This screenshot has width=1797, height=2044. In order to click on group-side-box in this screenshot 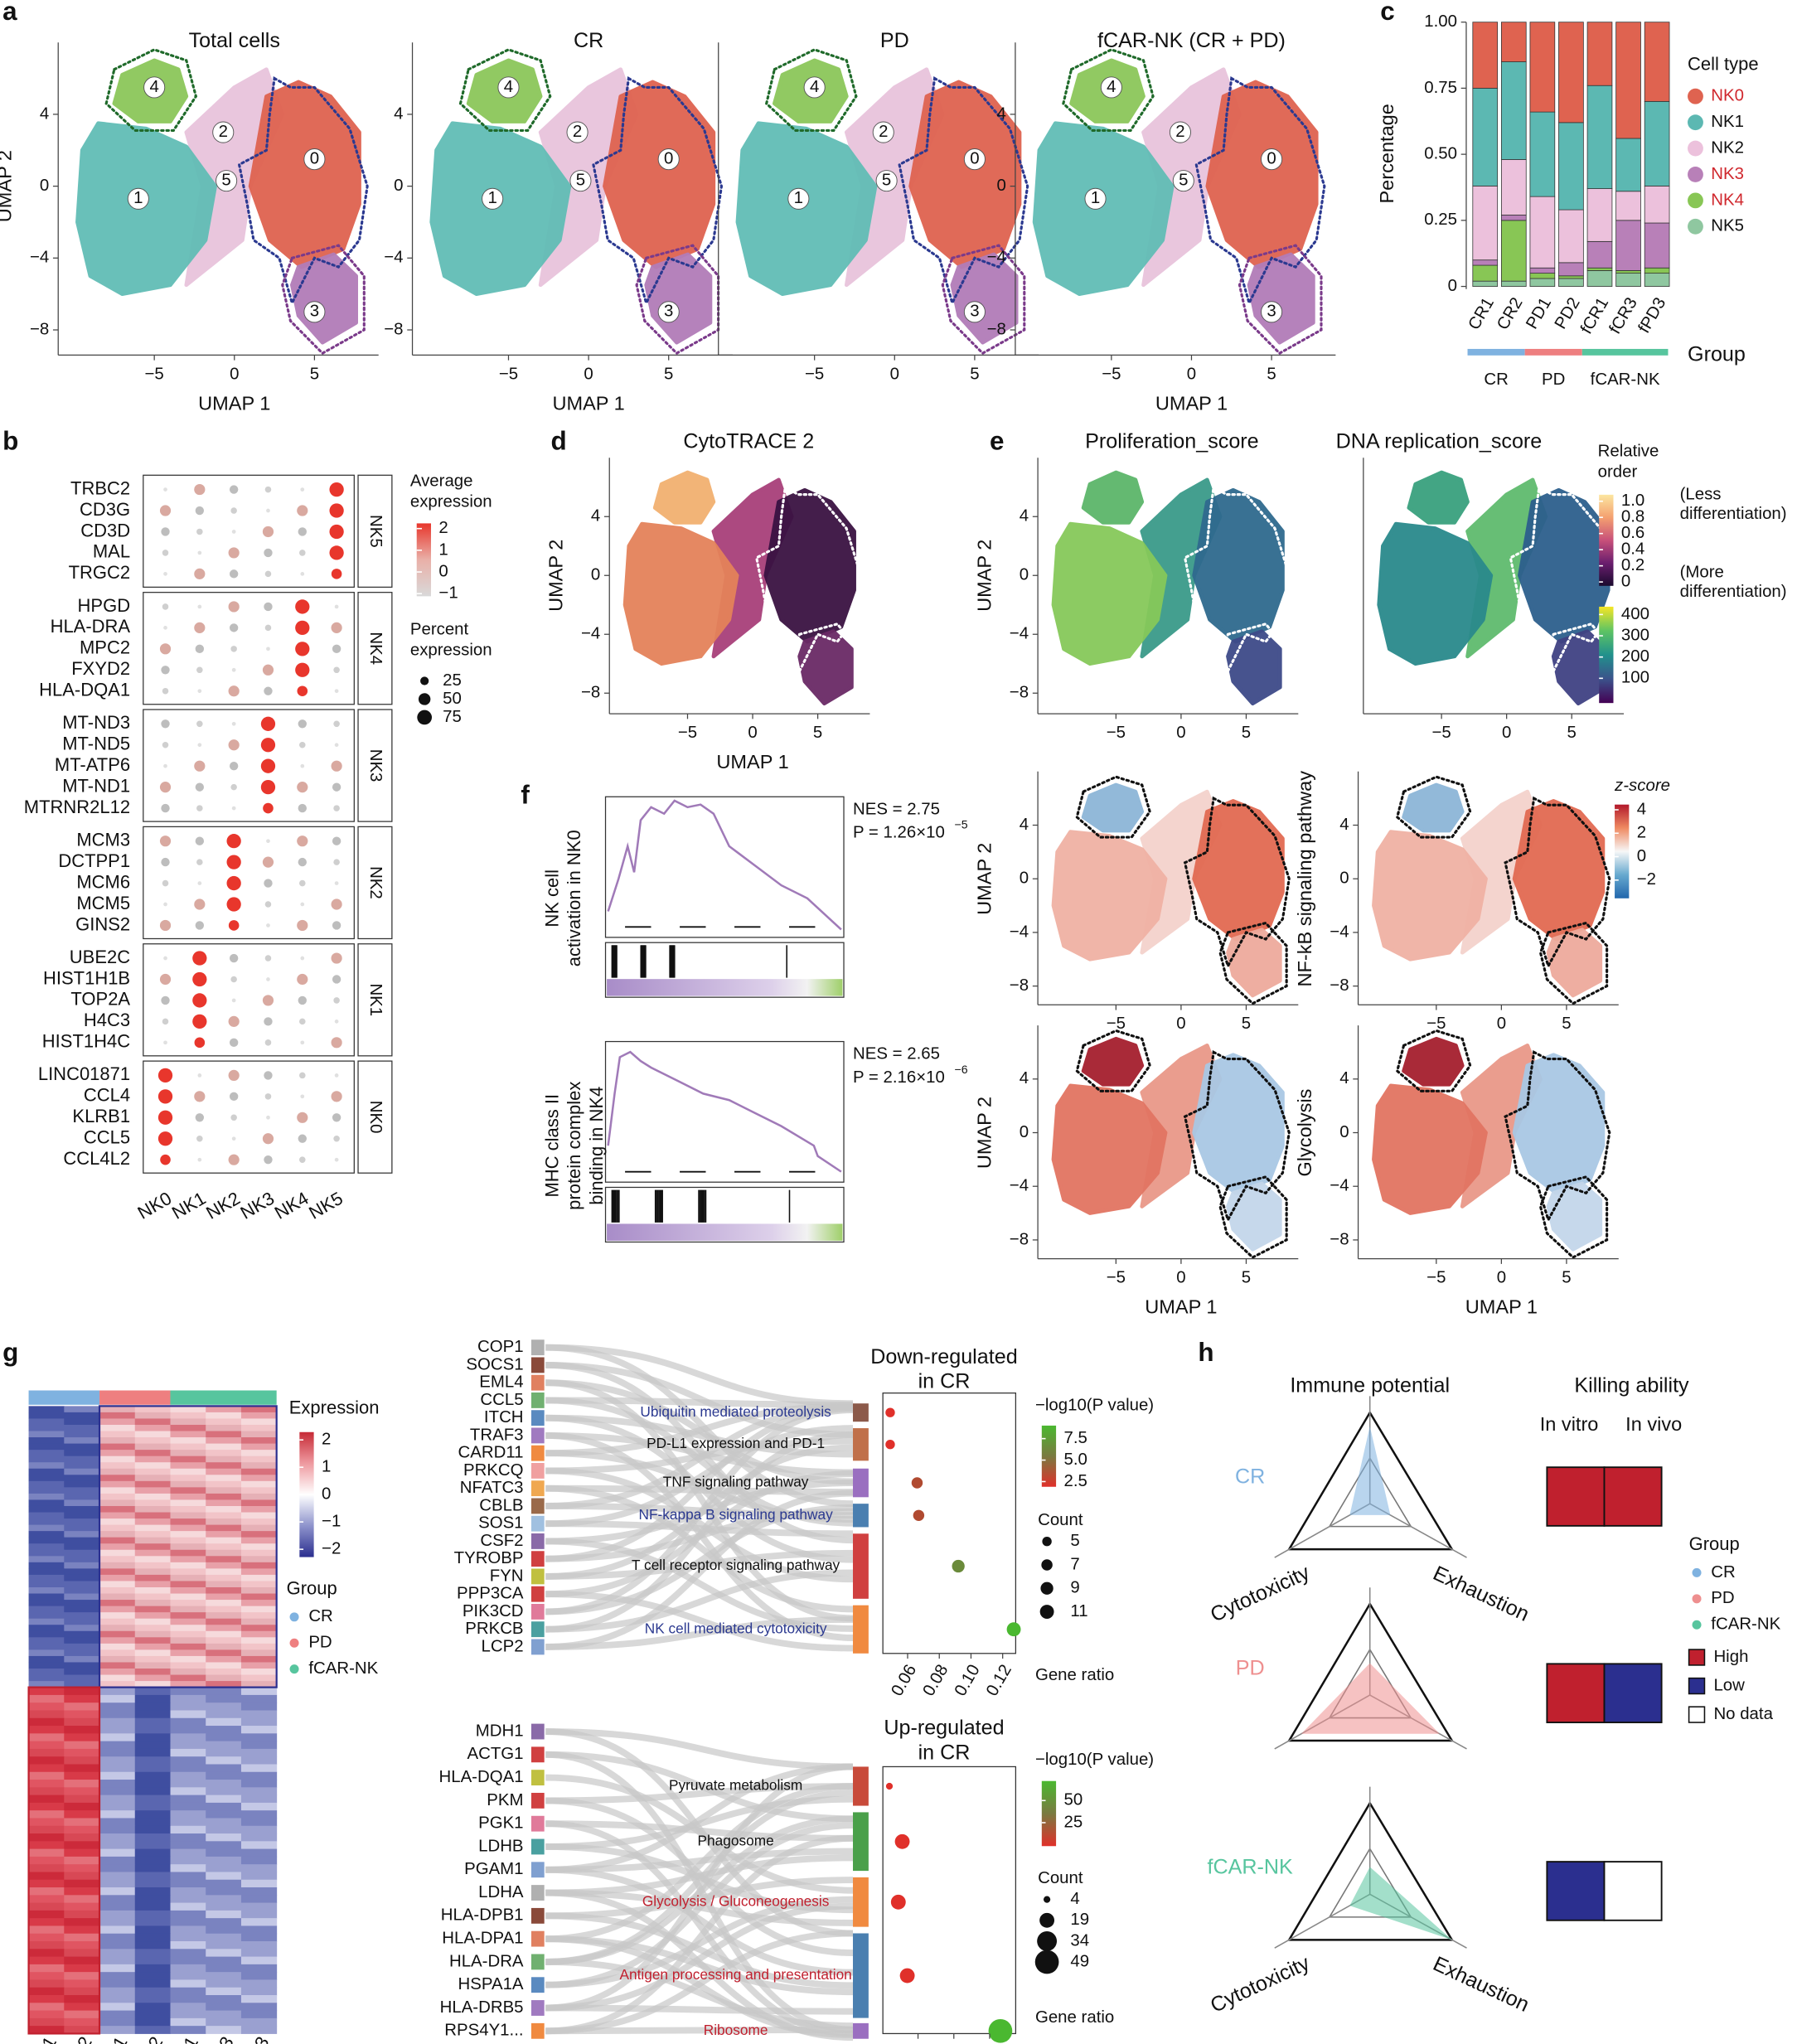, I will do `click(375, 648)`.